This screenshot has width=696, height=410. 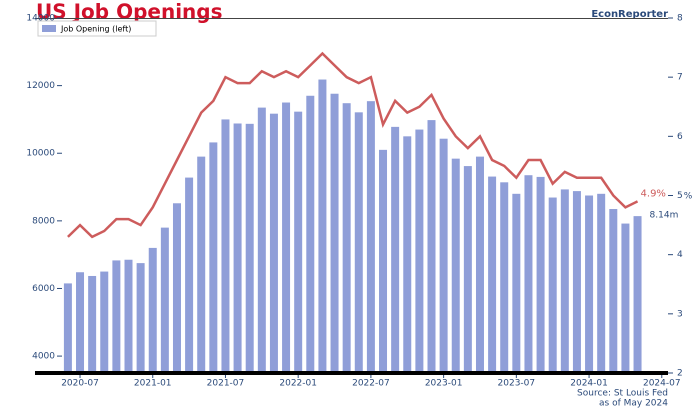 I want to click on y2-axis-label: %, so click(x=688, y=197).